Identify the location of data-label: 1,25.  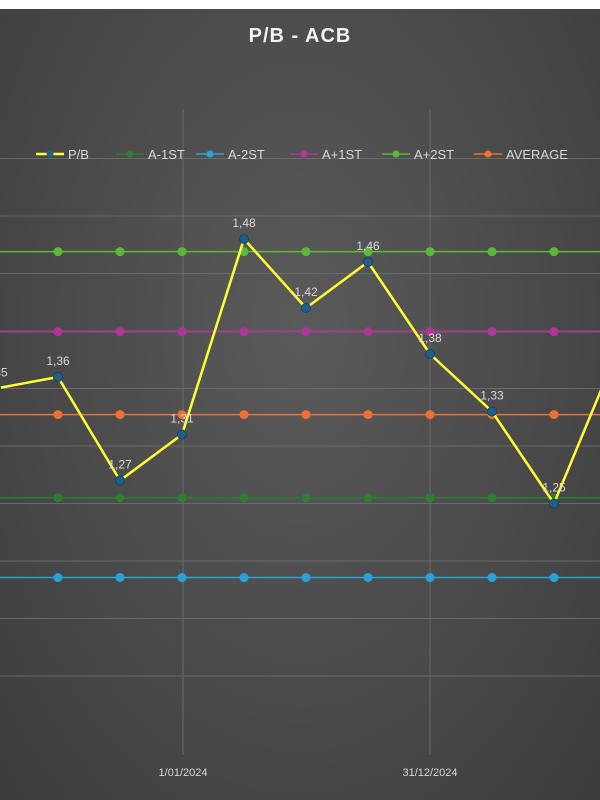
(554, 488).